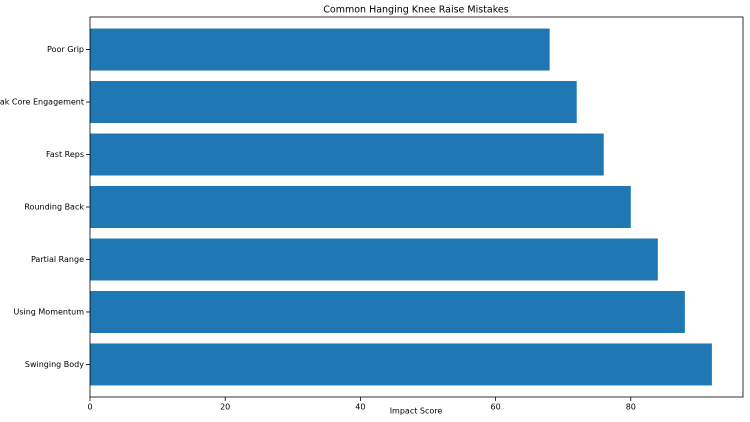 The image size is (750, 422). I want to click on y-tick-label: Fast Reps, so click(65, 154).